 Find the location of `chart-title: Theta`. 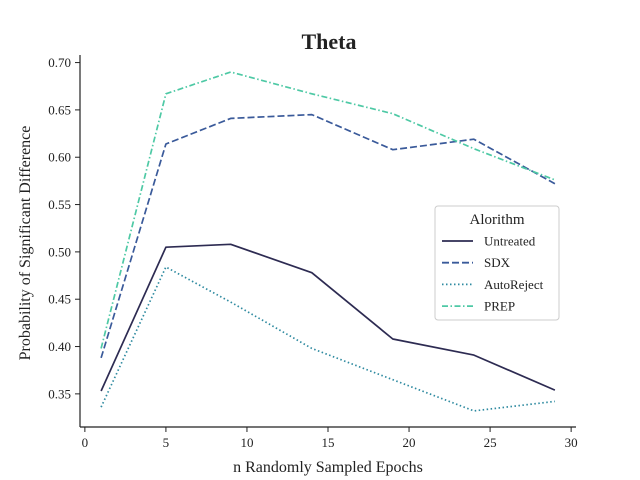

chart-title: Theta is located at coordinates (329, 41).